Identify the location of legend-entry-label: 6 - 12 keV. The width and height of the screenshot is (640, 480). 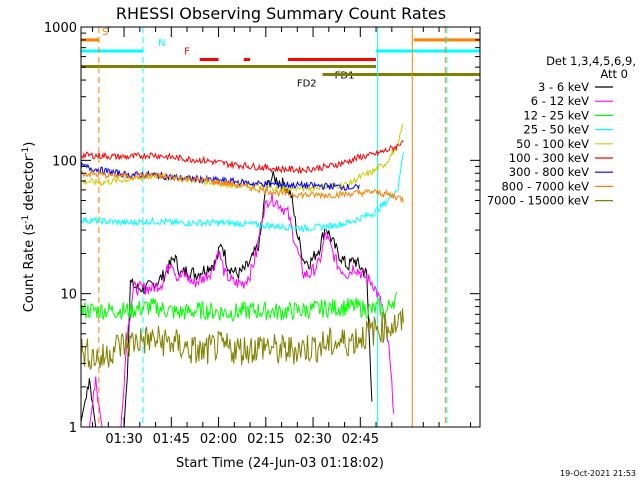
(560, 101).